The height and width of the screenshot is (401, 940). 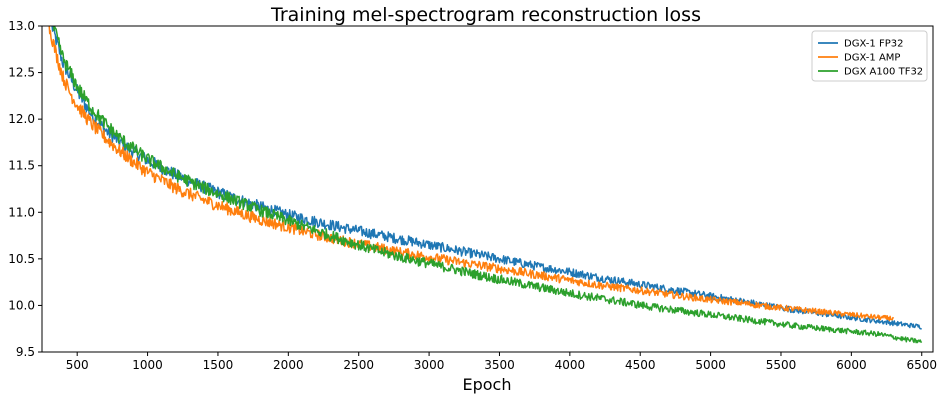 I want to click on x-tick-label: 6000, so click(x=851, y=365).